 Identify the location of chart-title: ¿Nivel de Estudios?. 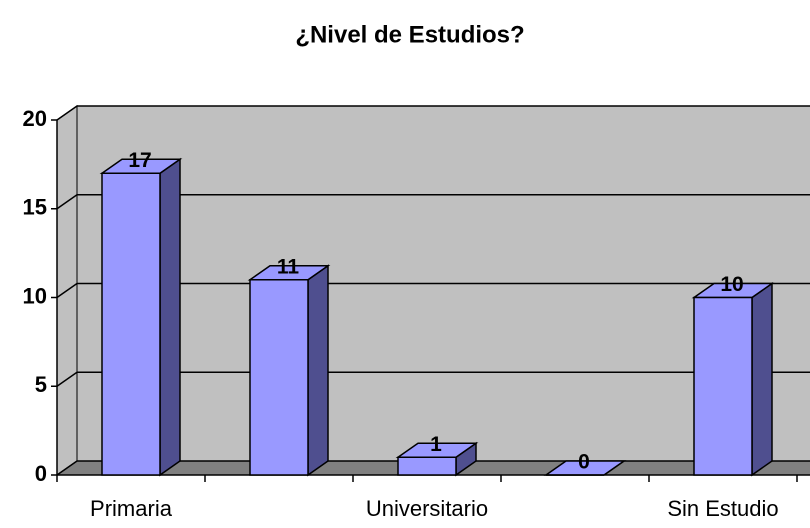
(409, 34).